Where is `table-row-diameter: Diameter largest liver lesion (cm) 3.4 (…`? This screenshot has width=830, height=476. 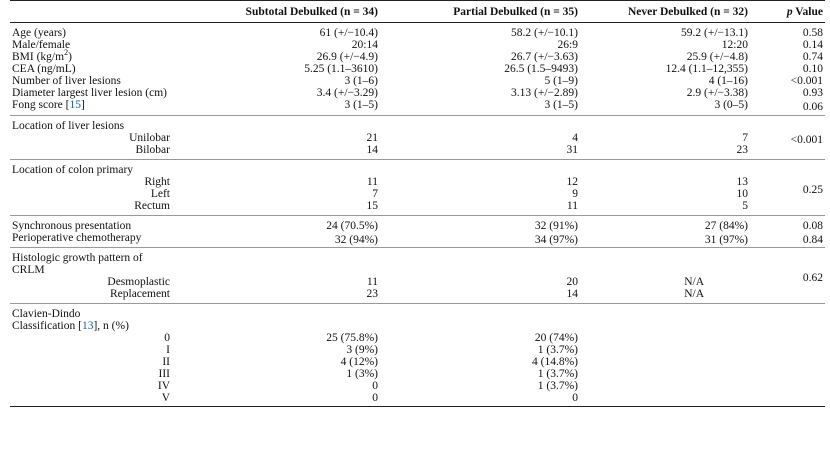 table-row-diameter: Diameter largest liver lesion (cm) 3.4 (… is located at coordinates (417, 93).